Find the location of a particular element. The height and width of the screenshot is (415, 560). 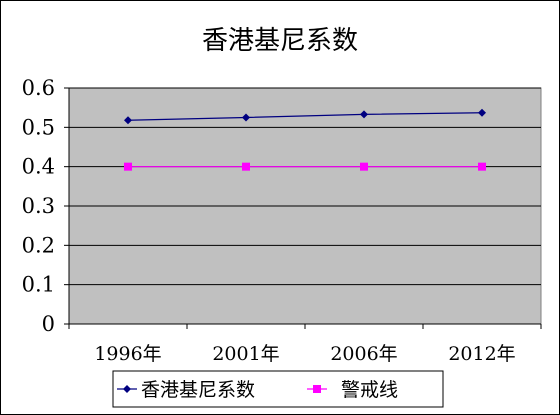

y-tick-label: 0.5 is located at coordinates (38, 127).